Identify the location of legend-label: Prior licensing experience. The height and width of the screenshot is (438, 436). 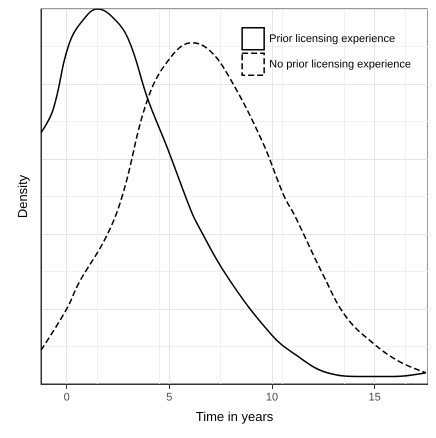
(332, 38).